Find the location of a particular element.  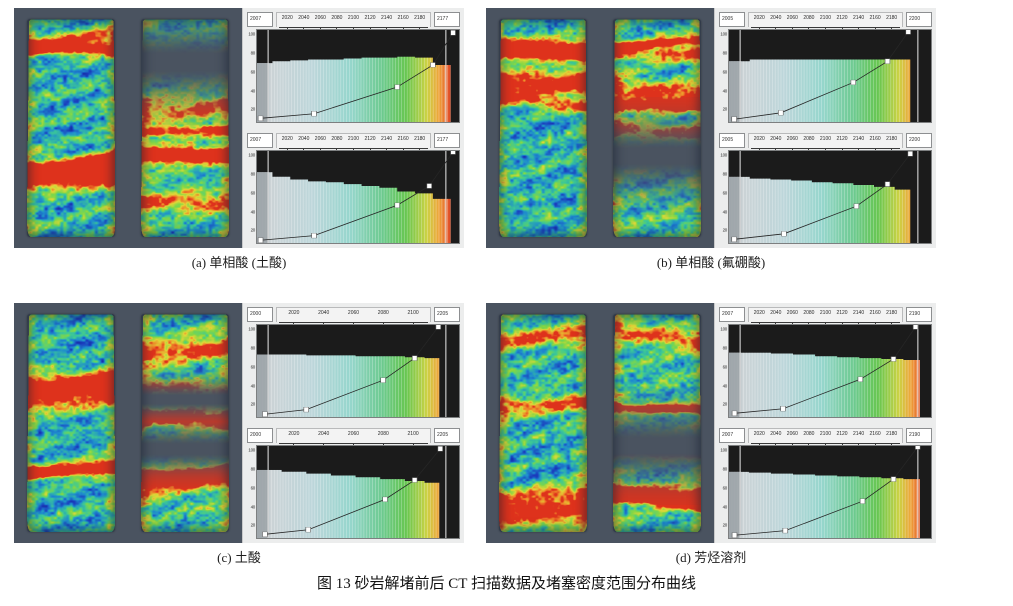

core-after is located at coordinates (185, 423).